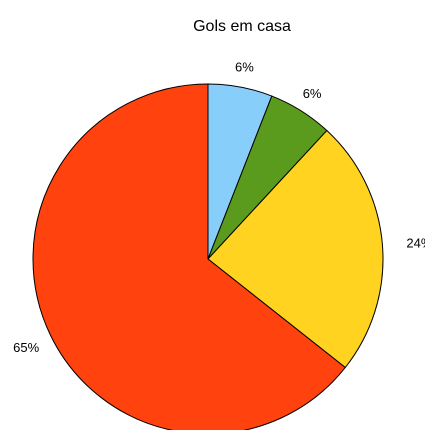  I want to click on chart-title: Gols em casa, so click(242, 26).